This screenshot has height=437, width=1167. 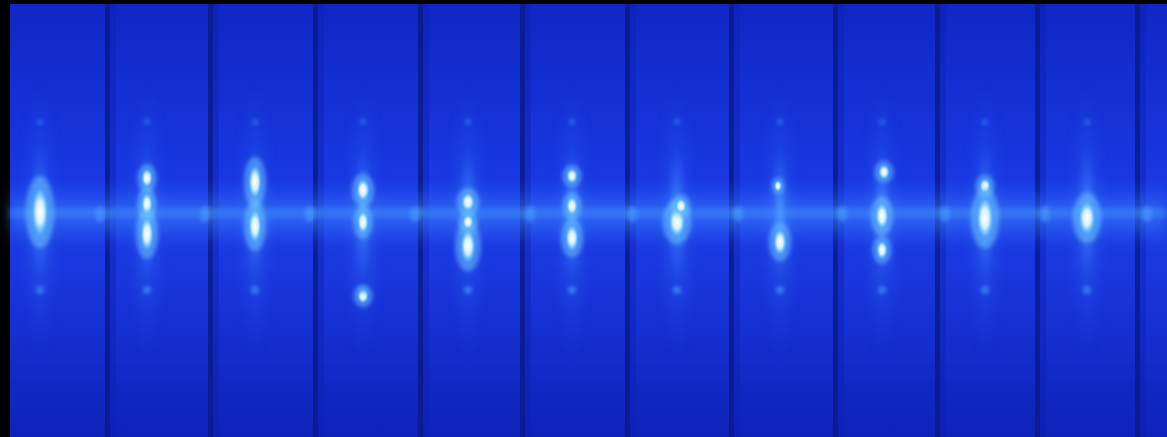 I want to click on glow-band-core, so click(x=588, y=213).